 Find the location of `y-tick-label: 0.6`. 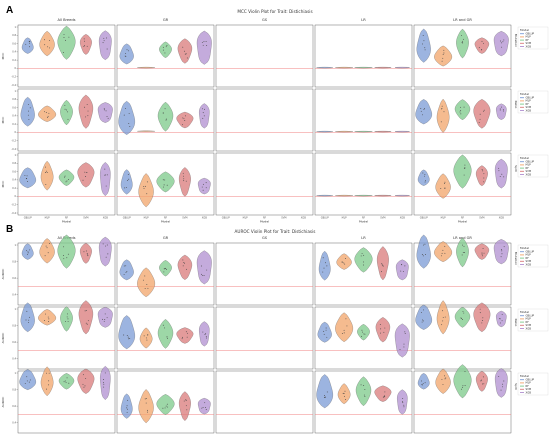

y-tick-label: 0.6 is located at coordinates (14, 278).